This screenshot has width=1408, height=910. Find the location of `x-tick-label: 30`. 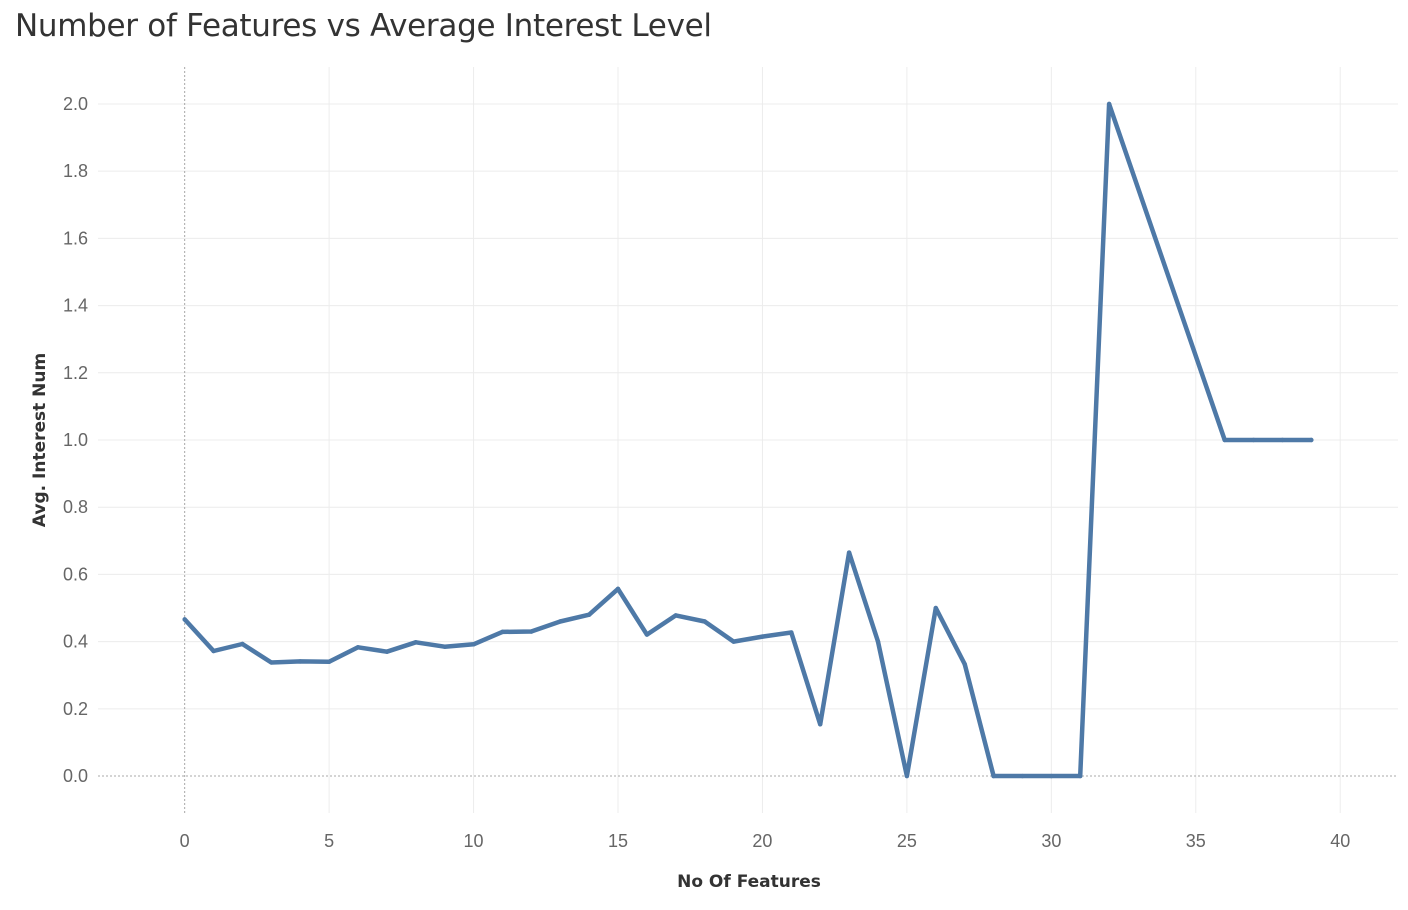

x-tick-label: 30 is located at coordinates (1051, 841).